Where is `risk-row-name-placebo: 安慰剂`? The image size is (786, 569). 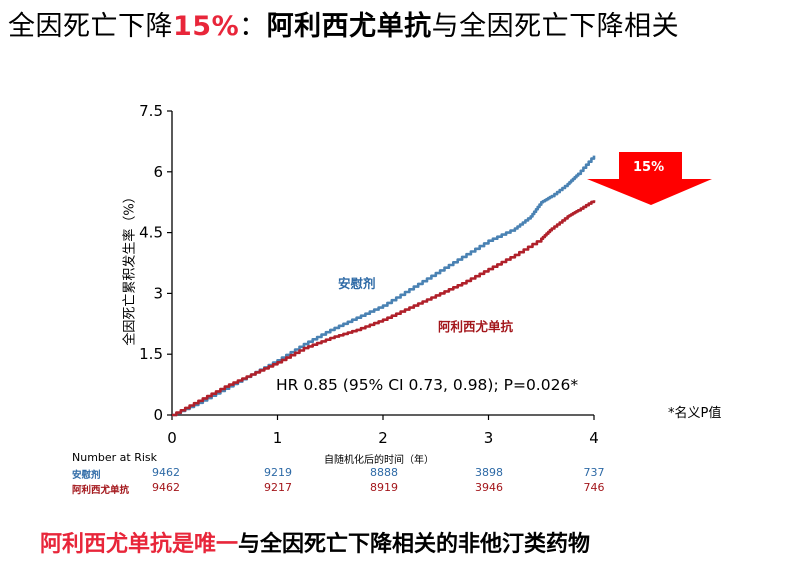
risk-row-name-placebo: 安慰剂 is located at coordinates (86, 475).